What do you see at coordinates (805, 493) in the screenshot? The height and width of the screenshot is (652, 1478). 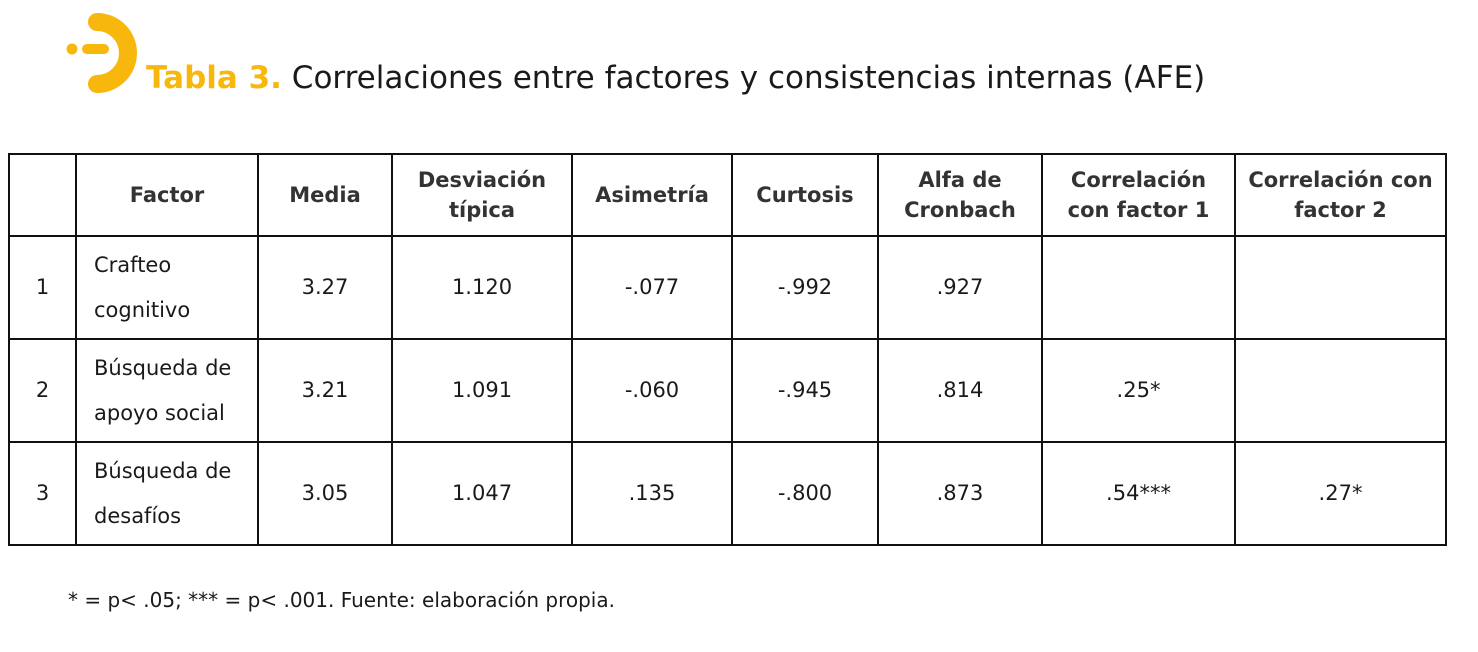 I see `cell-curtosis: -.800` at bounding box center [805, 493].